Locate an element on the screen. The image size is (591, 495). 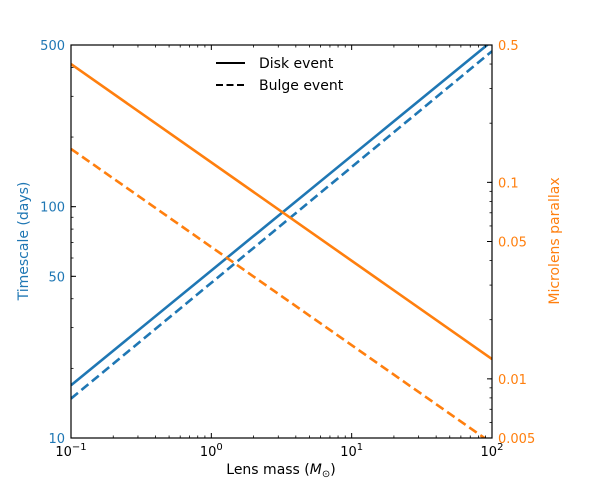
x-axis-label-close: ) is located at coordinates (332, 470).